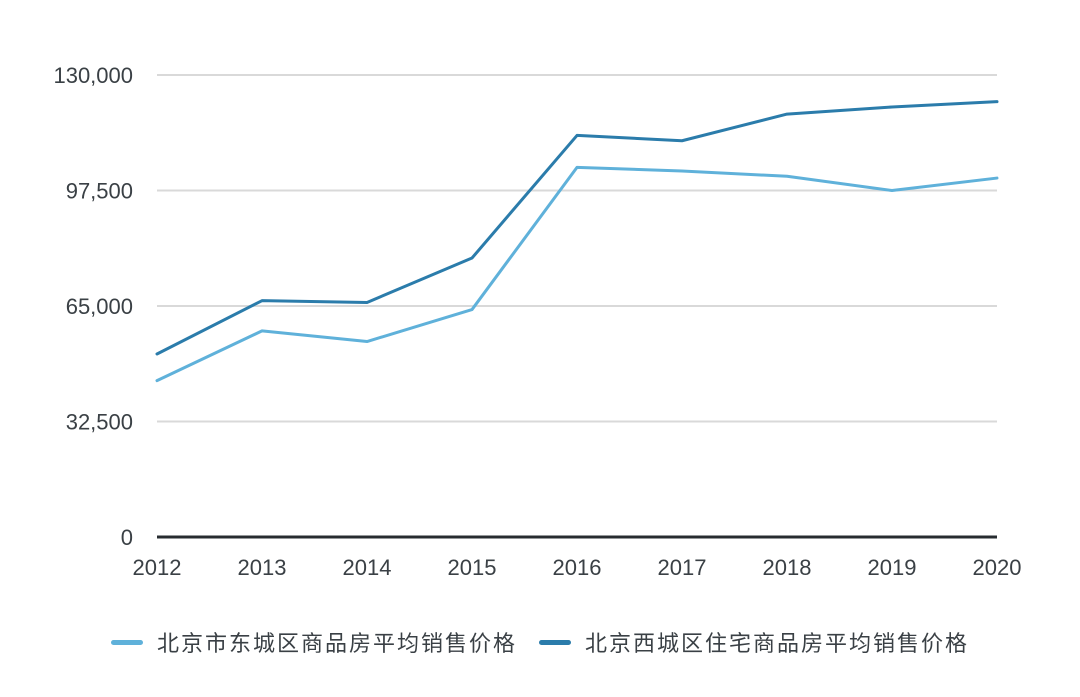 The width and height of the screenshot is (1080, 697). What do you see at coordinates (99, 191) in the screenshot?
I see `y-tick-label: 97,500` at bounding box center [99, 191].